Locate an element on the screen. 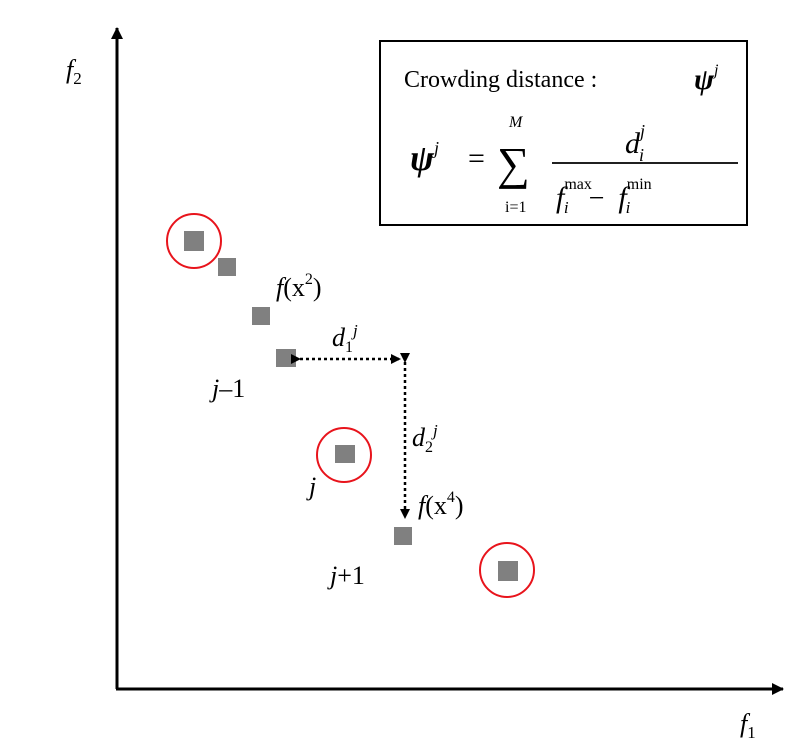 The height and width of the screenshot is (745, 805). label-j-minus-1: j–1 is located at coordinates (227, 388).